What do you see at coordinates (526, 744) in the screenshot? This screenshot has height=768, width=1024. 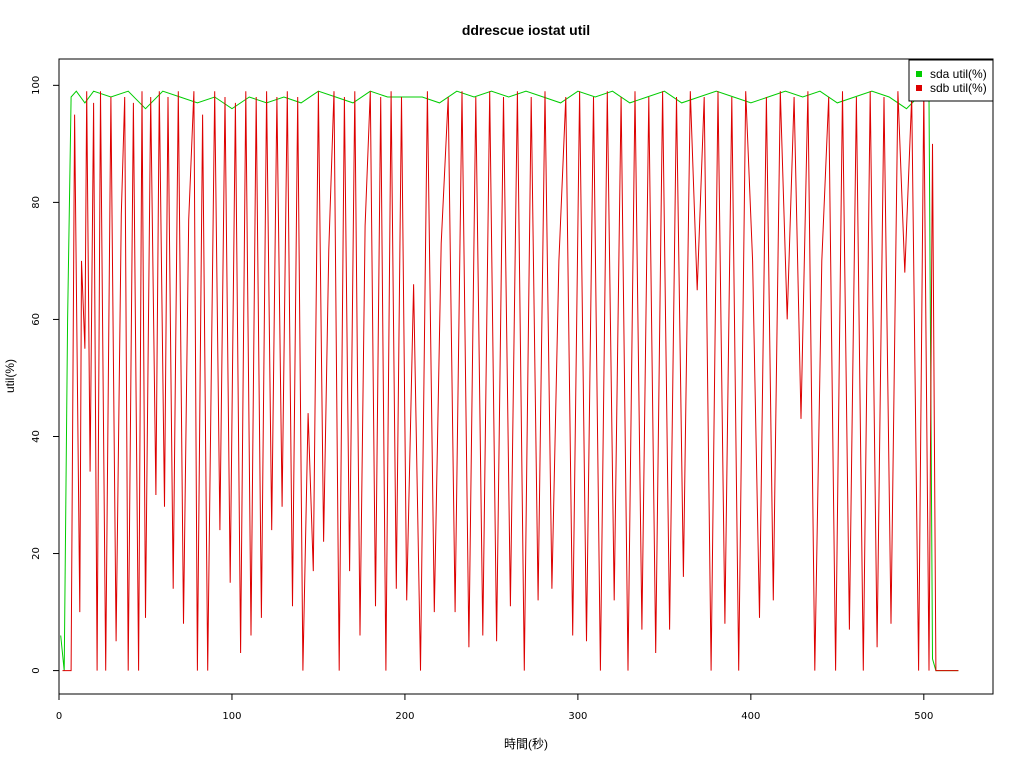 I see `x-axis-label: 時間(秒)` at bounding box center [526, 744].